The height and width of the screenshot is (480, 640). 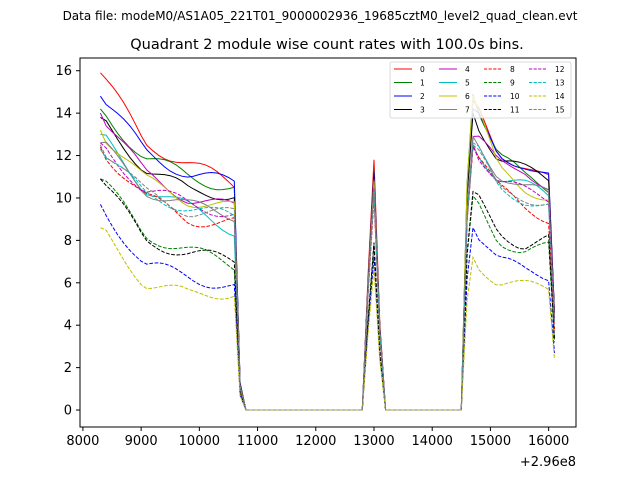 What do you see at coordinates (199, 441) in the screenshot?
I see `x-tick-label: 10000` at bounding box center [199, 441].